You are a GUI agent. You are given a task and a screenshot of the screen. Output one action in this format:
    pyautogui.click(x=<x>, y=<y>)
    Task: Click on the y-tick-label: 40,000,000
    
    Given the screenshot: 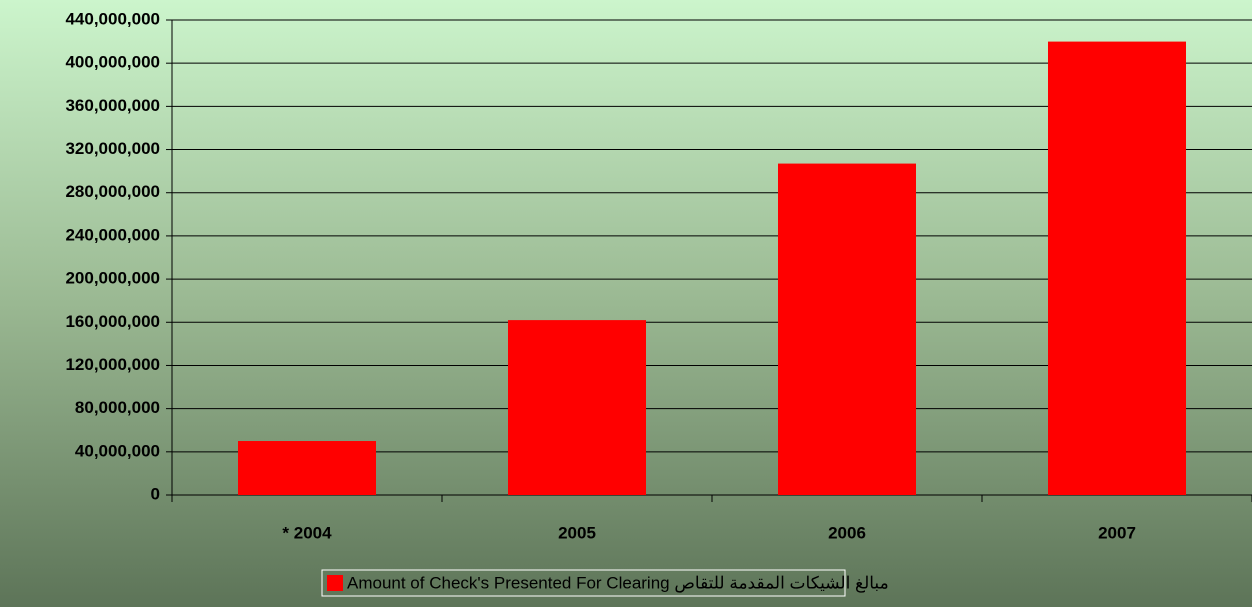 What is the action you would take?
    pyautogui.click(x=117, y=450)
    